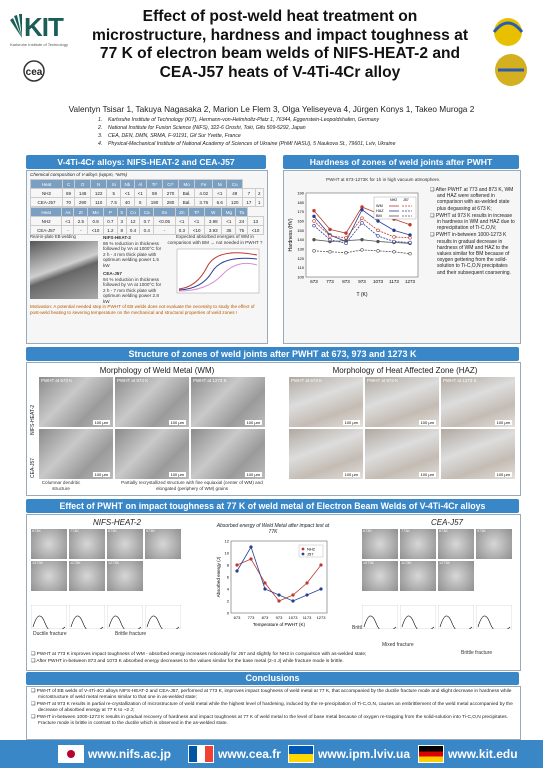  What do you see at coordinates (74, 531) in the screenshot?
I see `fracture-label: 773K` at bounding box center [74, 531].